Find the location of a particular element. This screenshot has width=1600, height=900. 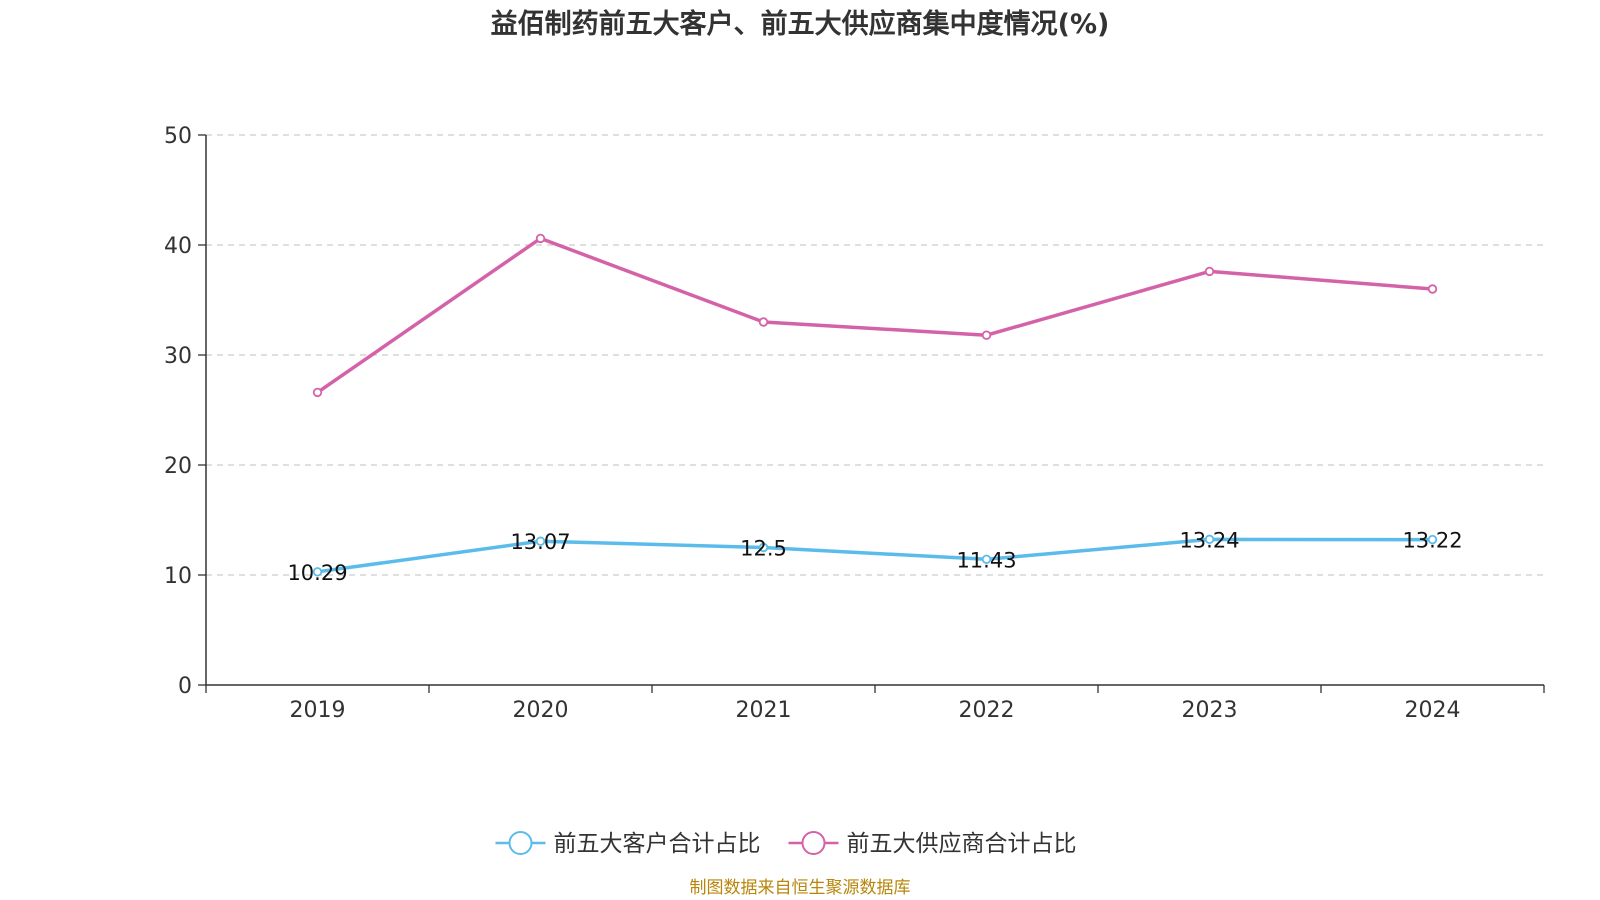

series-0-point-2021 is located at coordinates (763, 547).